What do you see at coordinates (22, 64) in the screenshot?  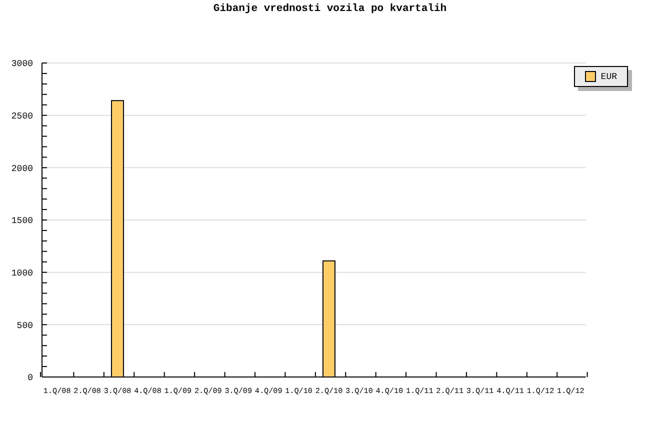 I see `y-tick-label: 3000` at bounding box center [22, 64].